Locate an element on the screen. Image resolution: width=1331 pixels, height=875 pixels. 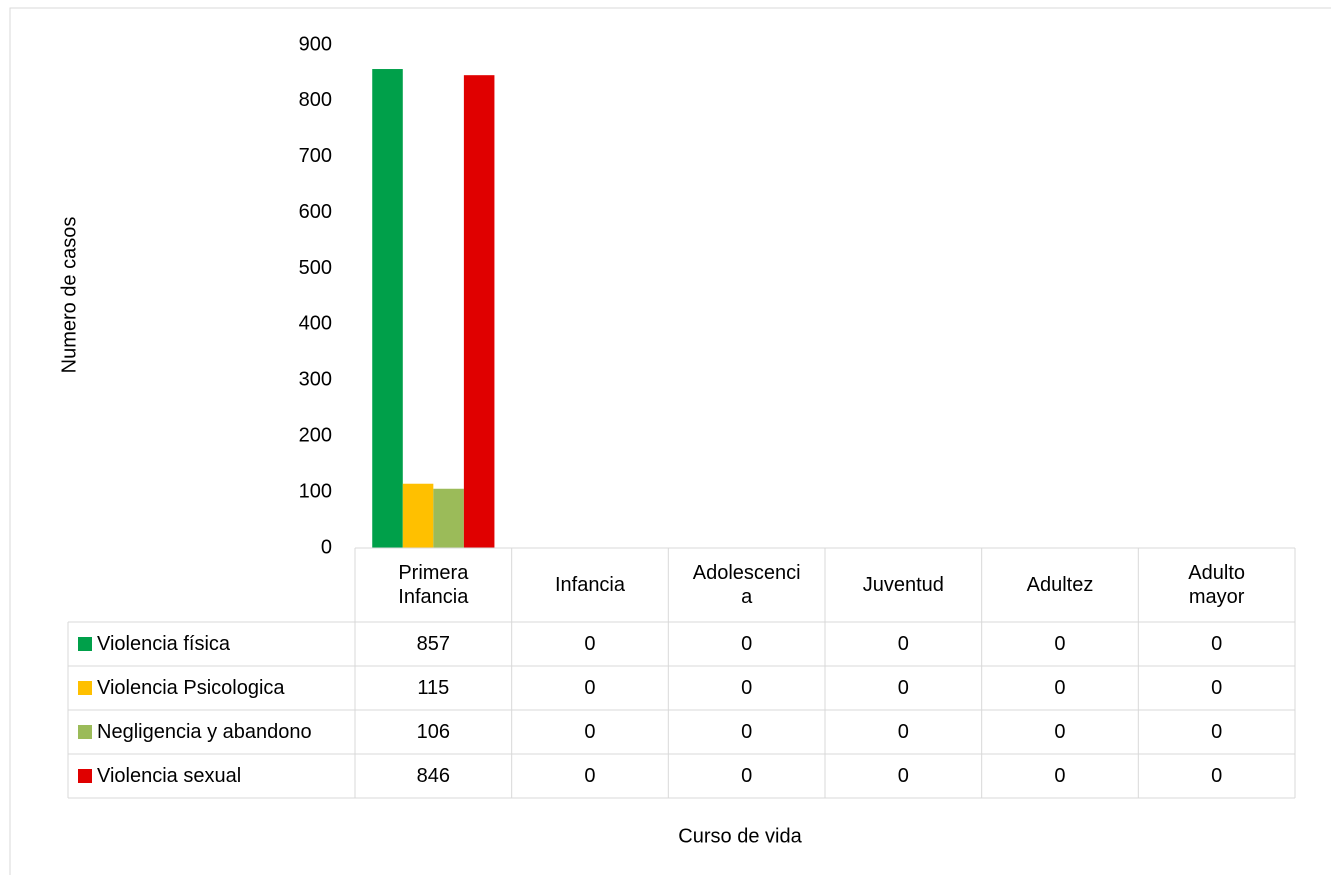
x-tick-label: Adultez is located at coordinates (1060, 585).